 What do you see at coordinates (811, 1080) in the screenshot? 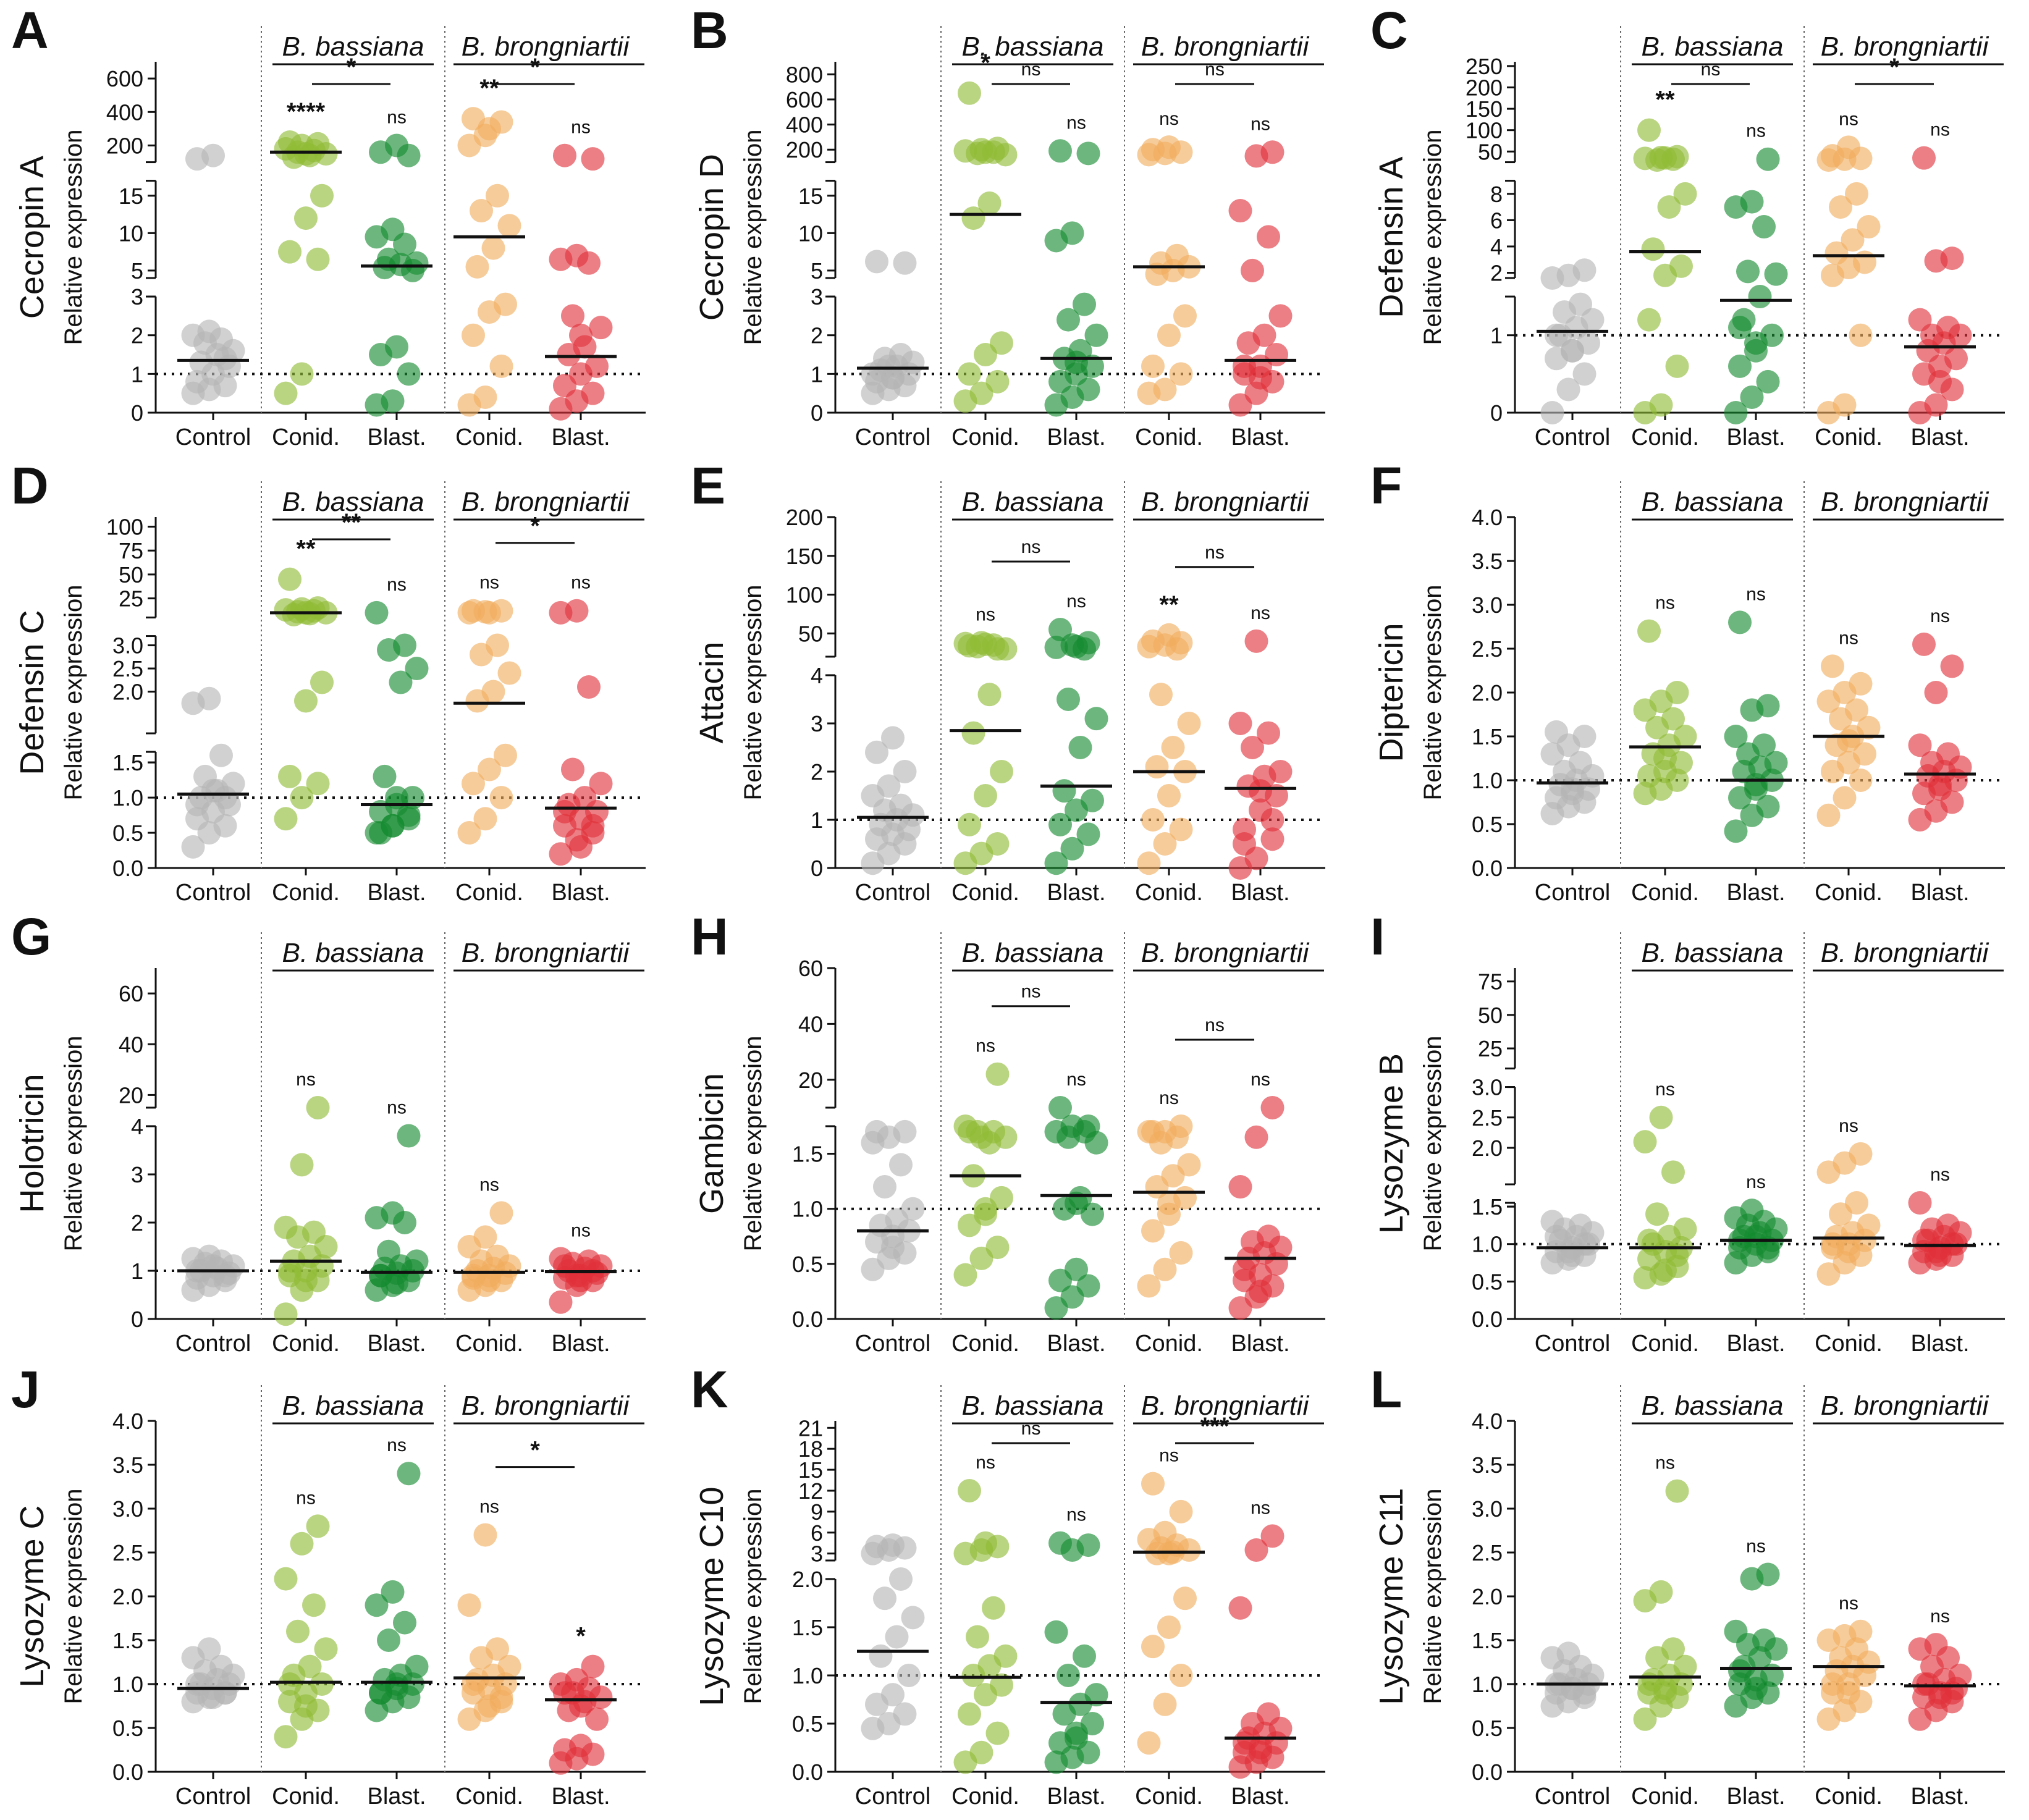
I see `y-tick-label: 20` at bounding box center [811, 1080].